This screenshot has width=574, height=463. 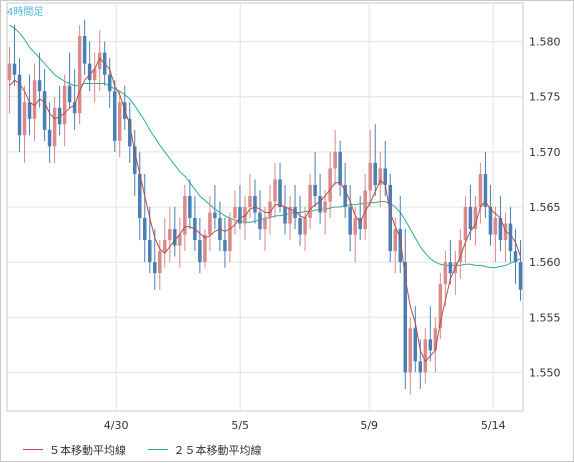 What do you see at coordinates (87, 450) in the screenshot?
I see `legend-ma5-label: ５本移動平均線` at bounding box center [87, 450].